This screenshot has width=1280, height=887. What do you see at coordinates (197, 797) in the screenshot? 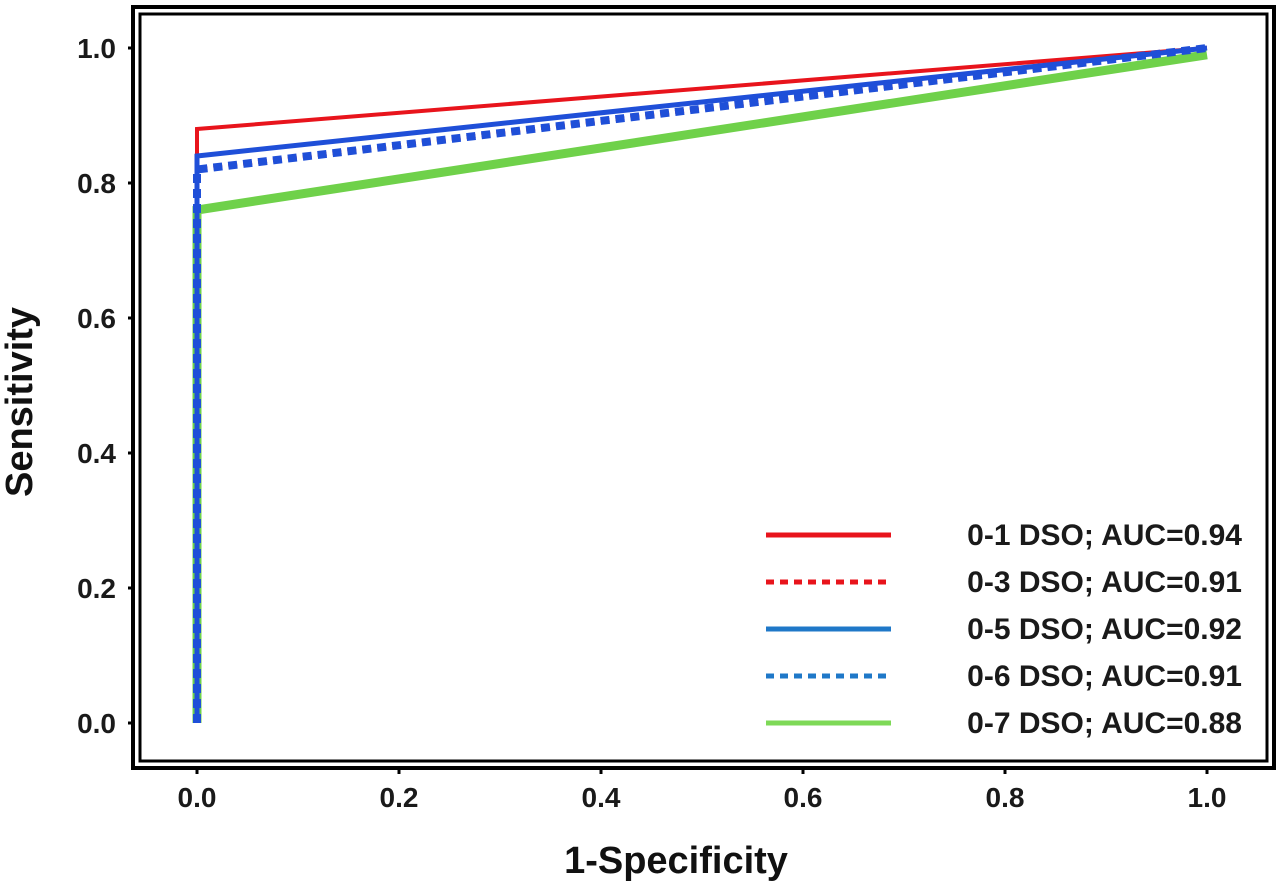
I see `x-tick-label: 0.0` at bounding box center [197, 797].